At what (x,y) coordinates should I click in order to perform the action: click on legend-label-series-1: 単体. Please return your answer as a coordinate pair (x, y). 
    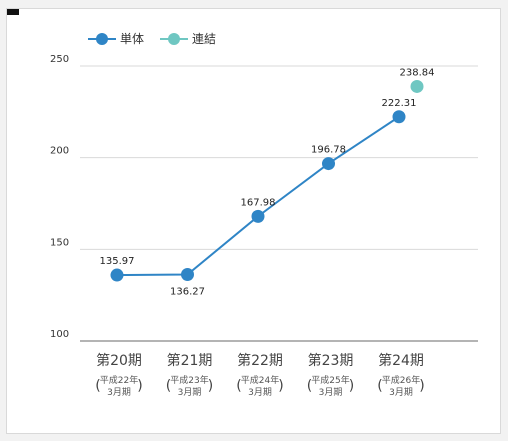
    Looking at the image, I should click on (132, 39).